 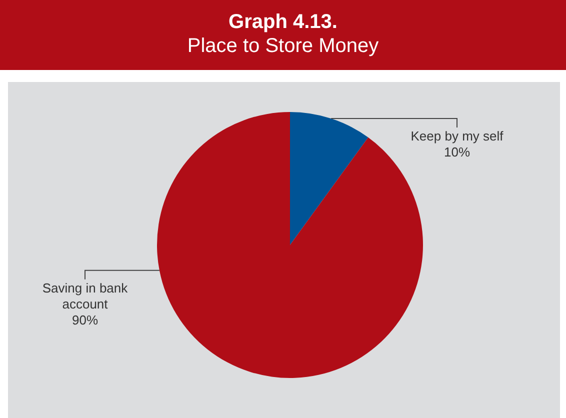 What do you see at coordinates (283, 46) in the screenshot?
I see `chart-subtitle: Place to Store Money` at bounding box center [283, 46].